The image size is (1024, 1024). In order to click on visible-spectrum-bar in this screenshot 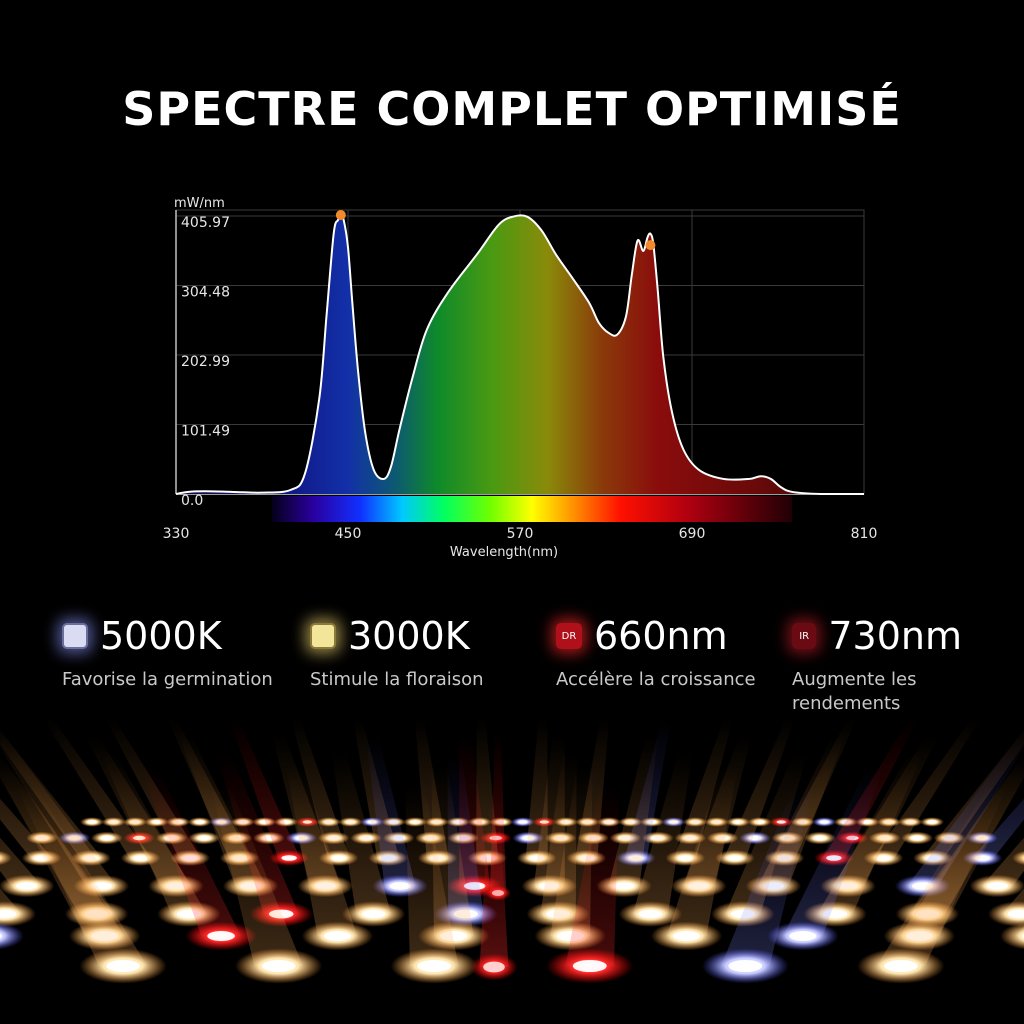, I will do `click(532, 509)`.